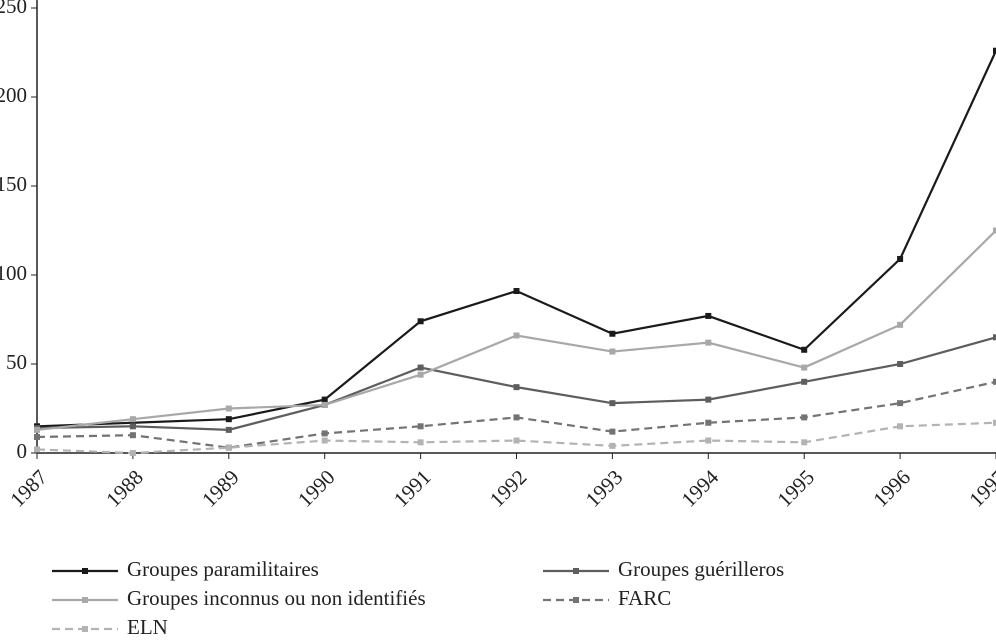  What do you see at coordinates (701, 569) in the screenshot?
I see `legend-label: Groupes guérilleros` at bounding box center [701, 569].